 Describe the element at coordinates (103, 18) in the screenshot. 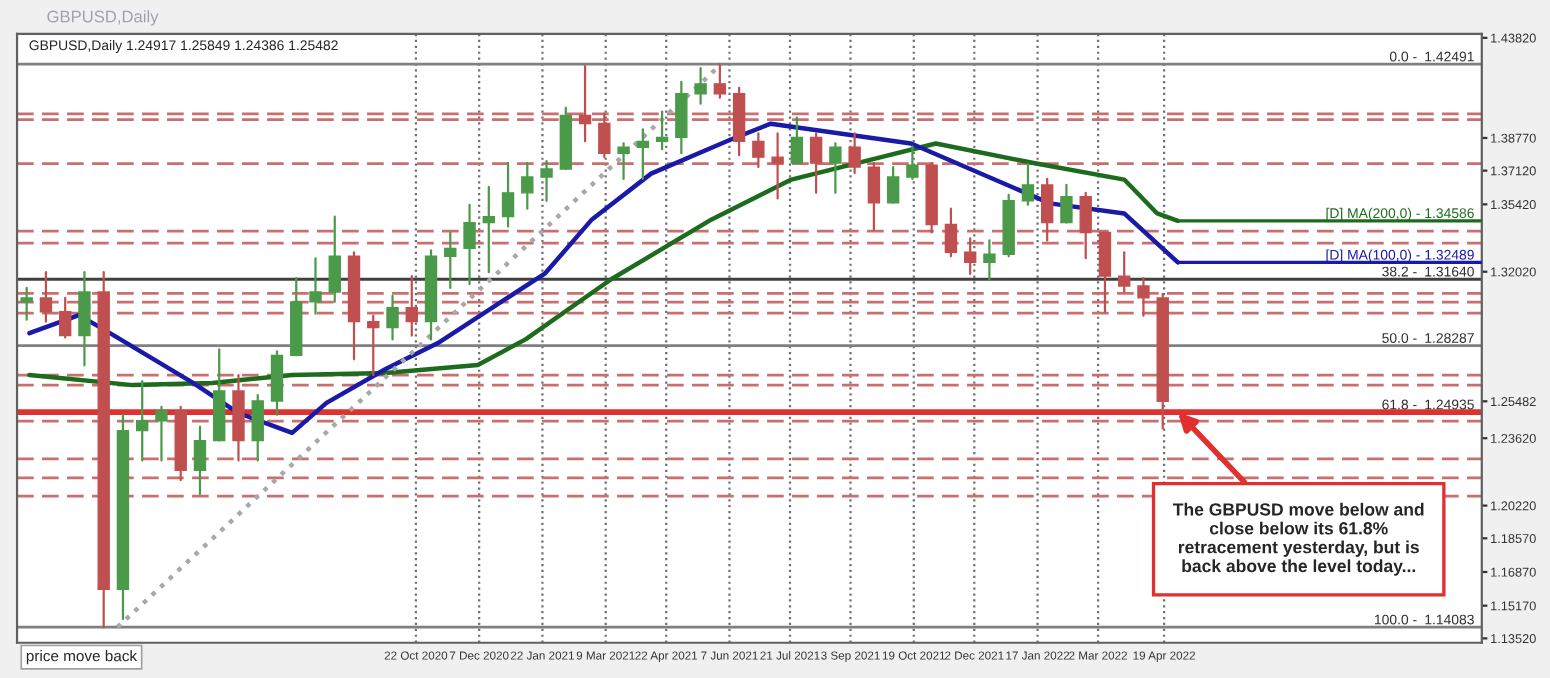

I see `chart-title: GBPUSD,Daily` at that location.